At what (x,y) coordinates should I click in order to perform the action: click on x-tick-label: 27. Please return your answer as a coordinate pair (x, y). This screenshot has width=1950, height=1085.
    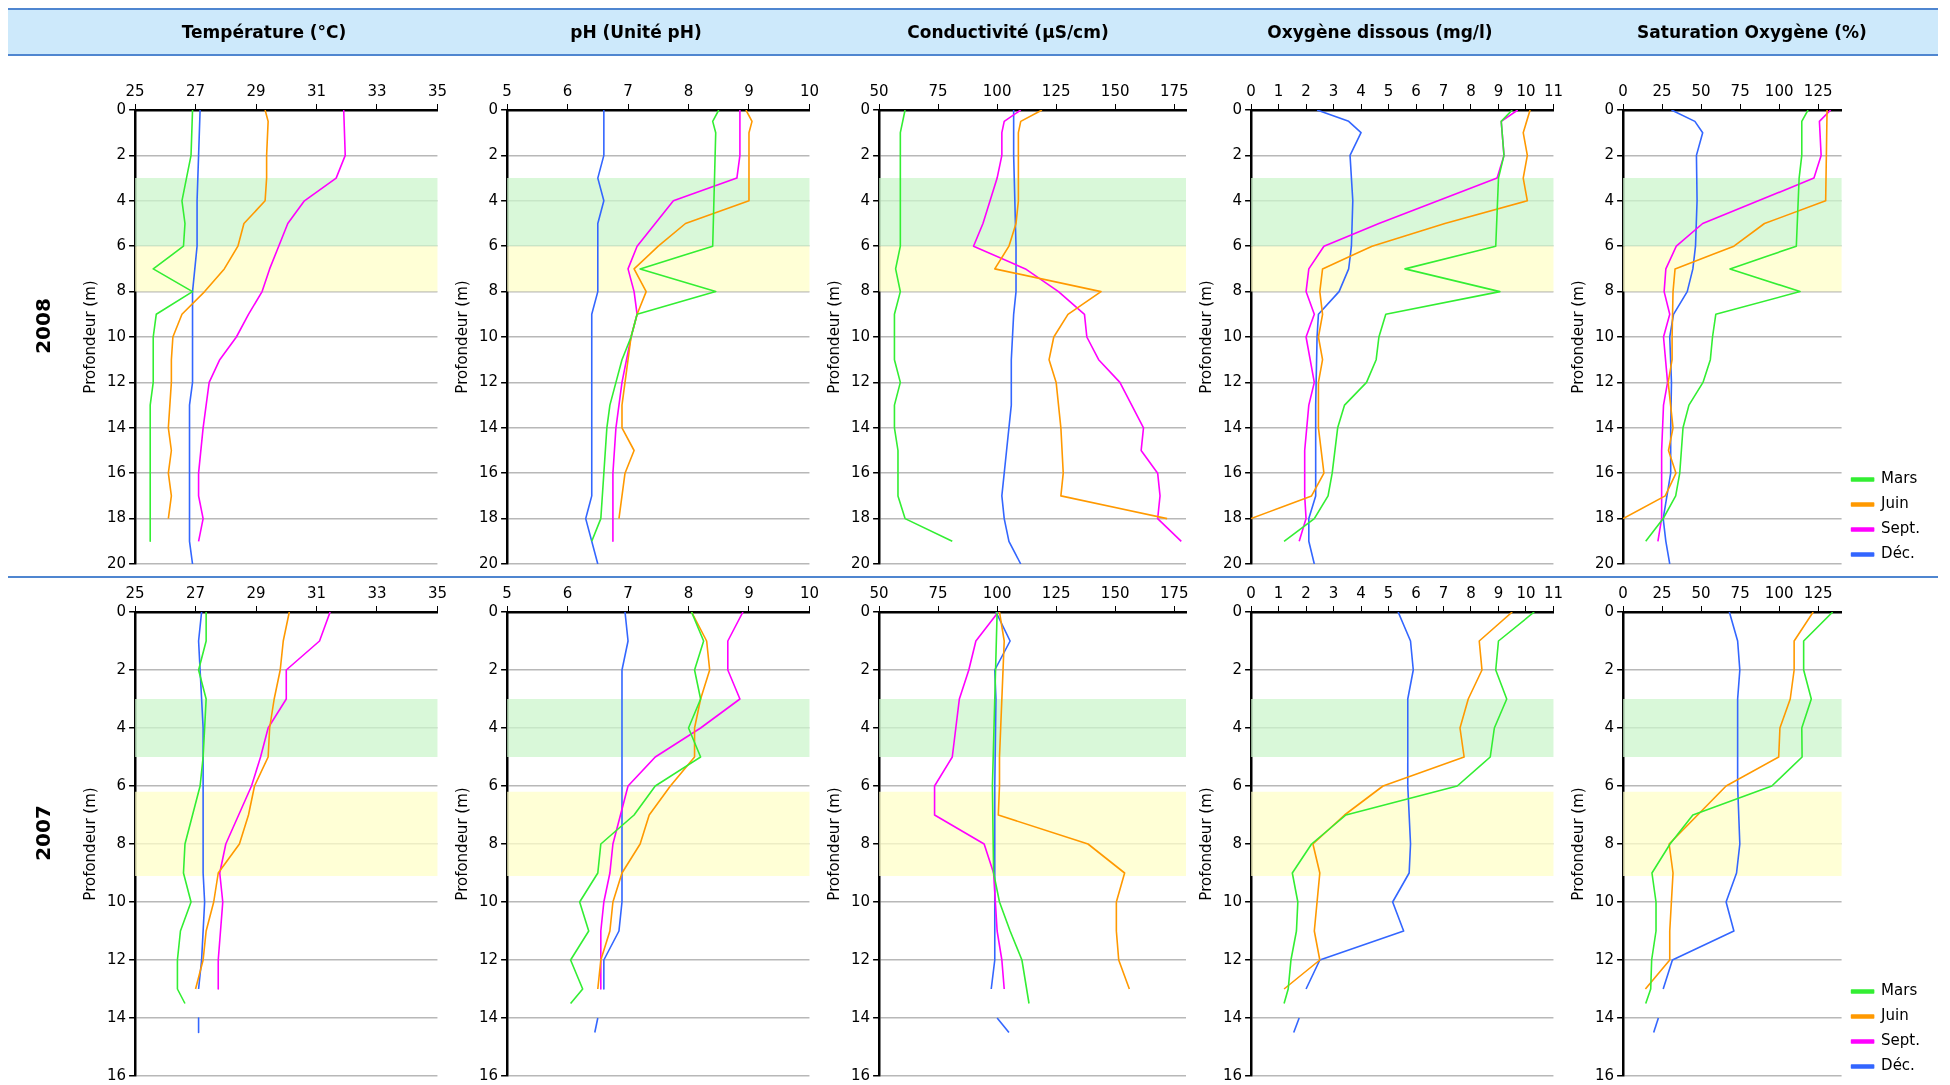
    Looking at the image, I should click on (196, 592).